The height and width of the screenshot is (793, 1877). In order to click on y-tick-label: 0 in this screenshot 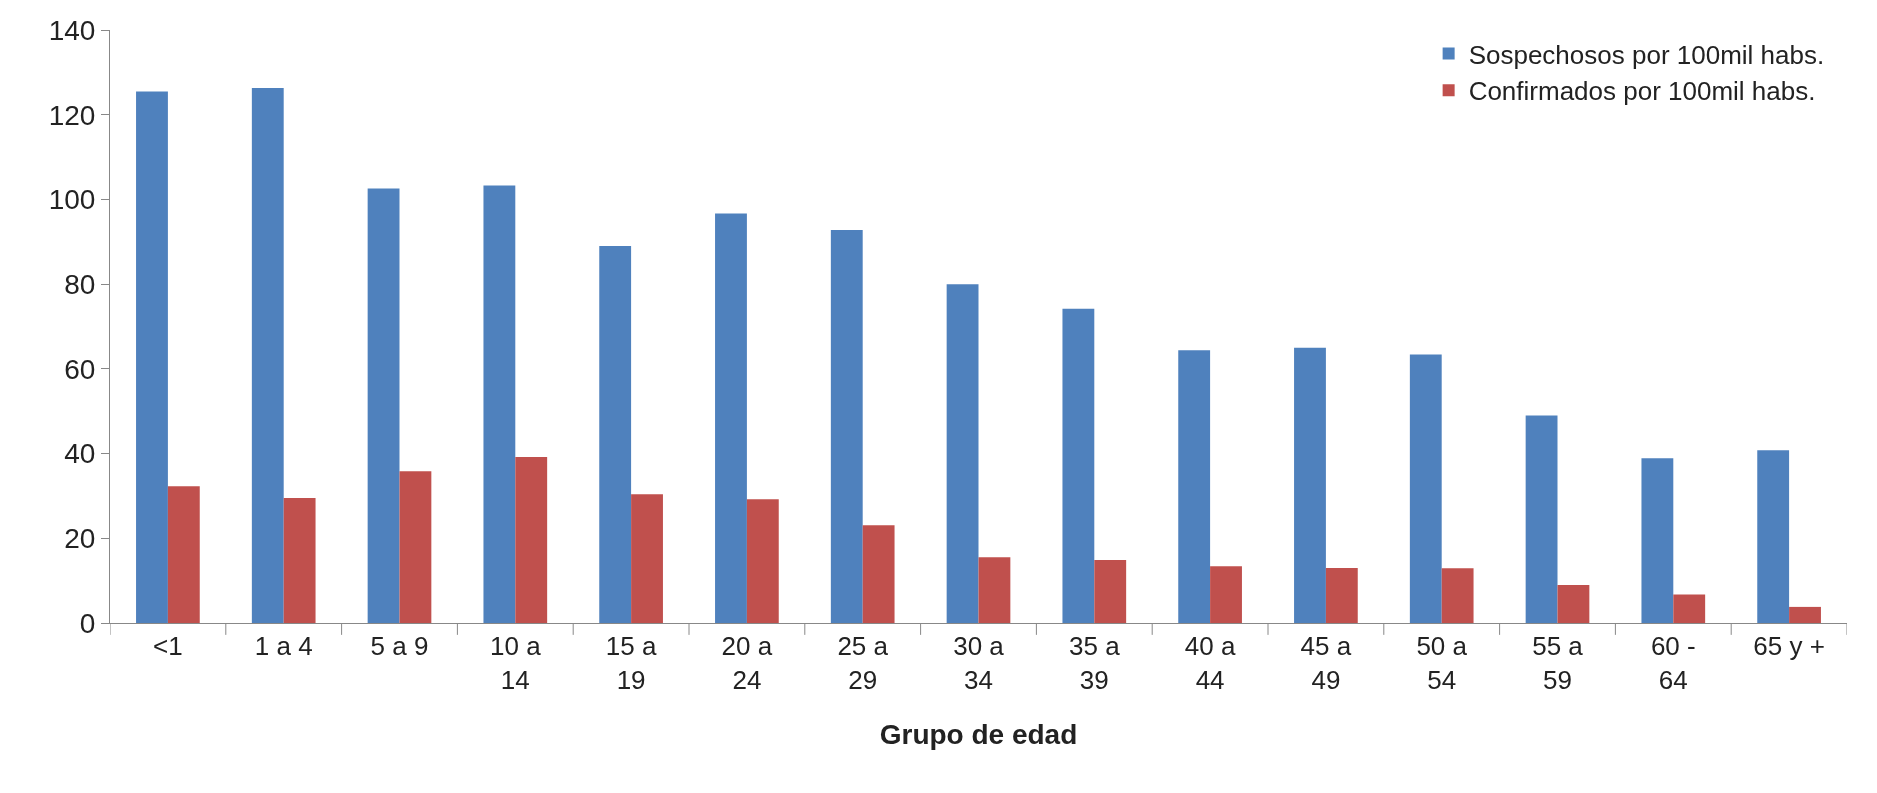, I will do `click(87, 623)`.